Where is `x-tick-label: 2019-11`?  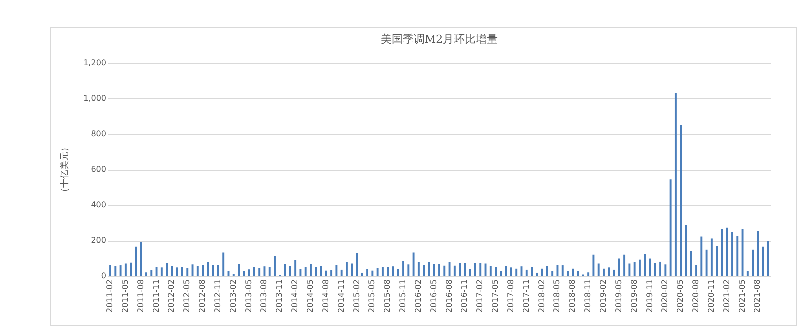
x-tick-label: 2019-11 is located at coordinates (649, 296).